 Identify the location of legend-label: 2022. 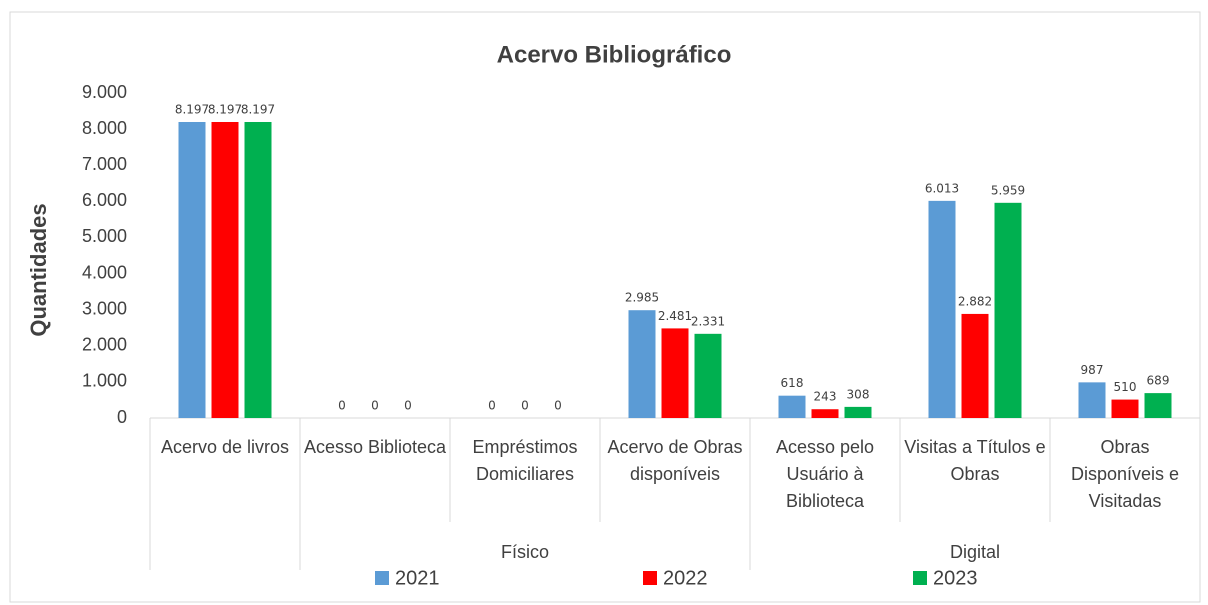
(685, 578).